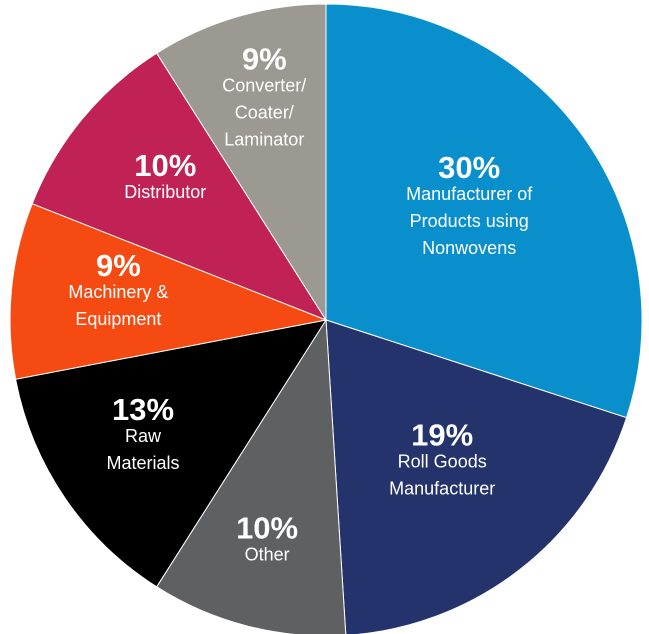  What do you see at coordinates (118, 319) in the screenshot?
I see `slice-name-label: Equipment` at bounding box center [118, 319].